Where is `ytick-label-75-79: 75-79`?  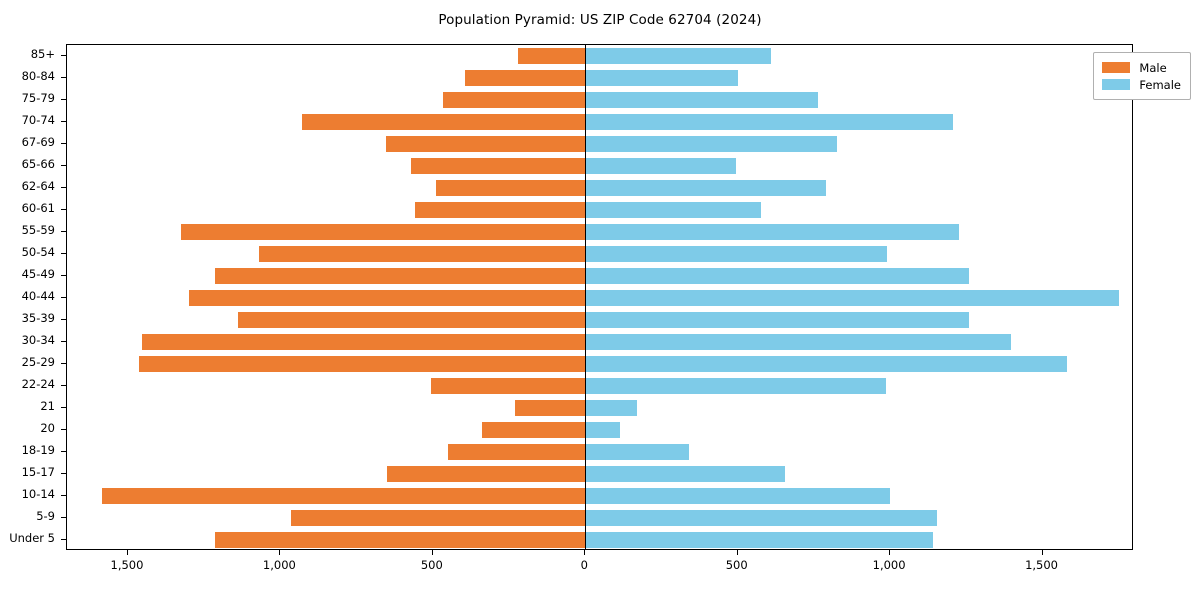 ytick-label-75-79: 75-79 is located at coordinates (38, 98).